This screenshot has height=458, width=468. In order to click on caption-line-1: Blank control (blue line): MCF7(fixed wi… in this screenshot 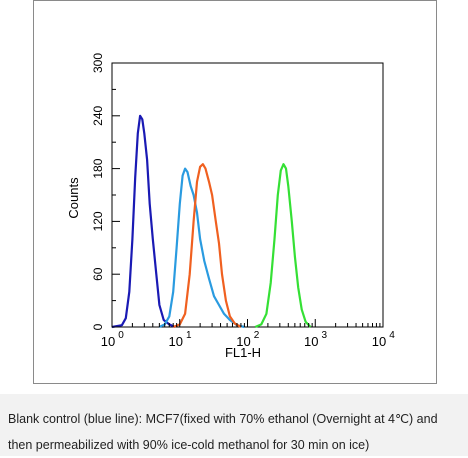, I will do `click(223, 419)`.